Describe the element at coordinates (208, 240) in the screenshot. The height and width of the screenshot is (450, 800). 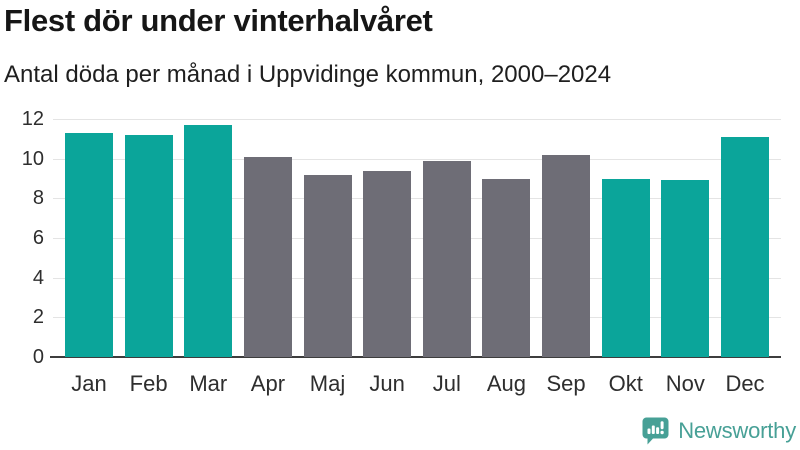
I see `bar-mar` at that location.